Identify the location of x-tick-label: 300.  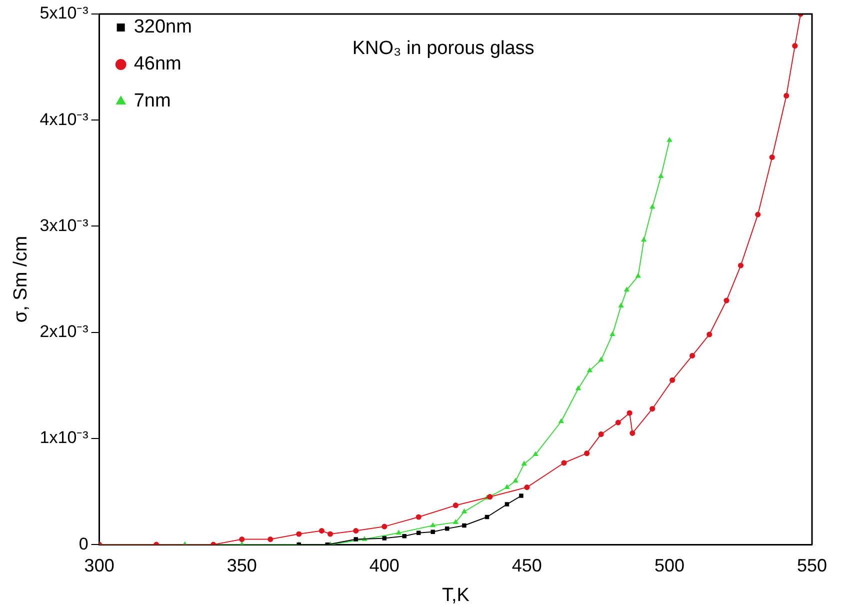
(99, 565).